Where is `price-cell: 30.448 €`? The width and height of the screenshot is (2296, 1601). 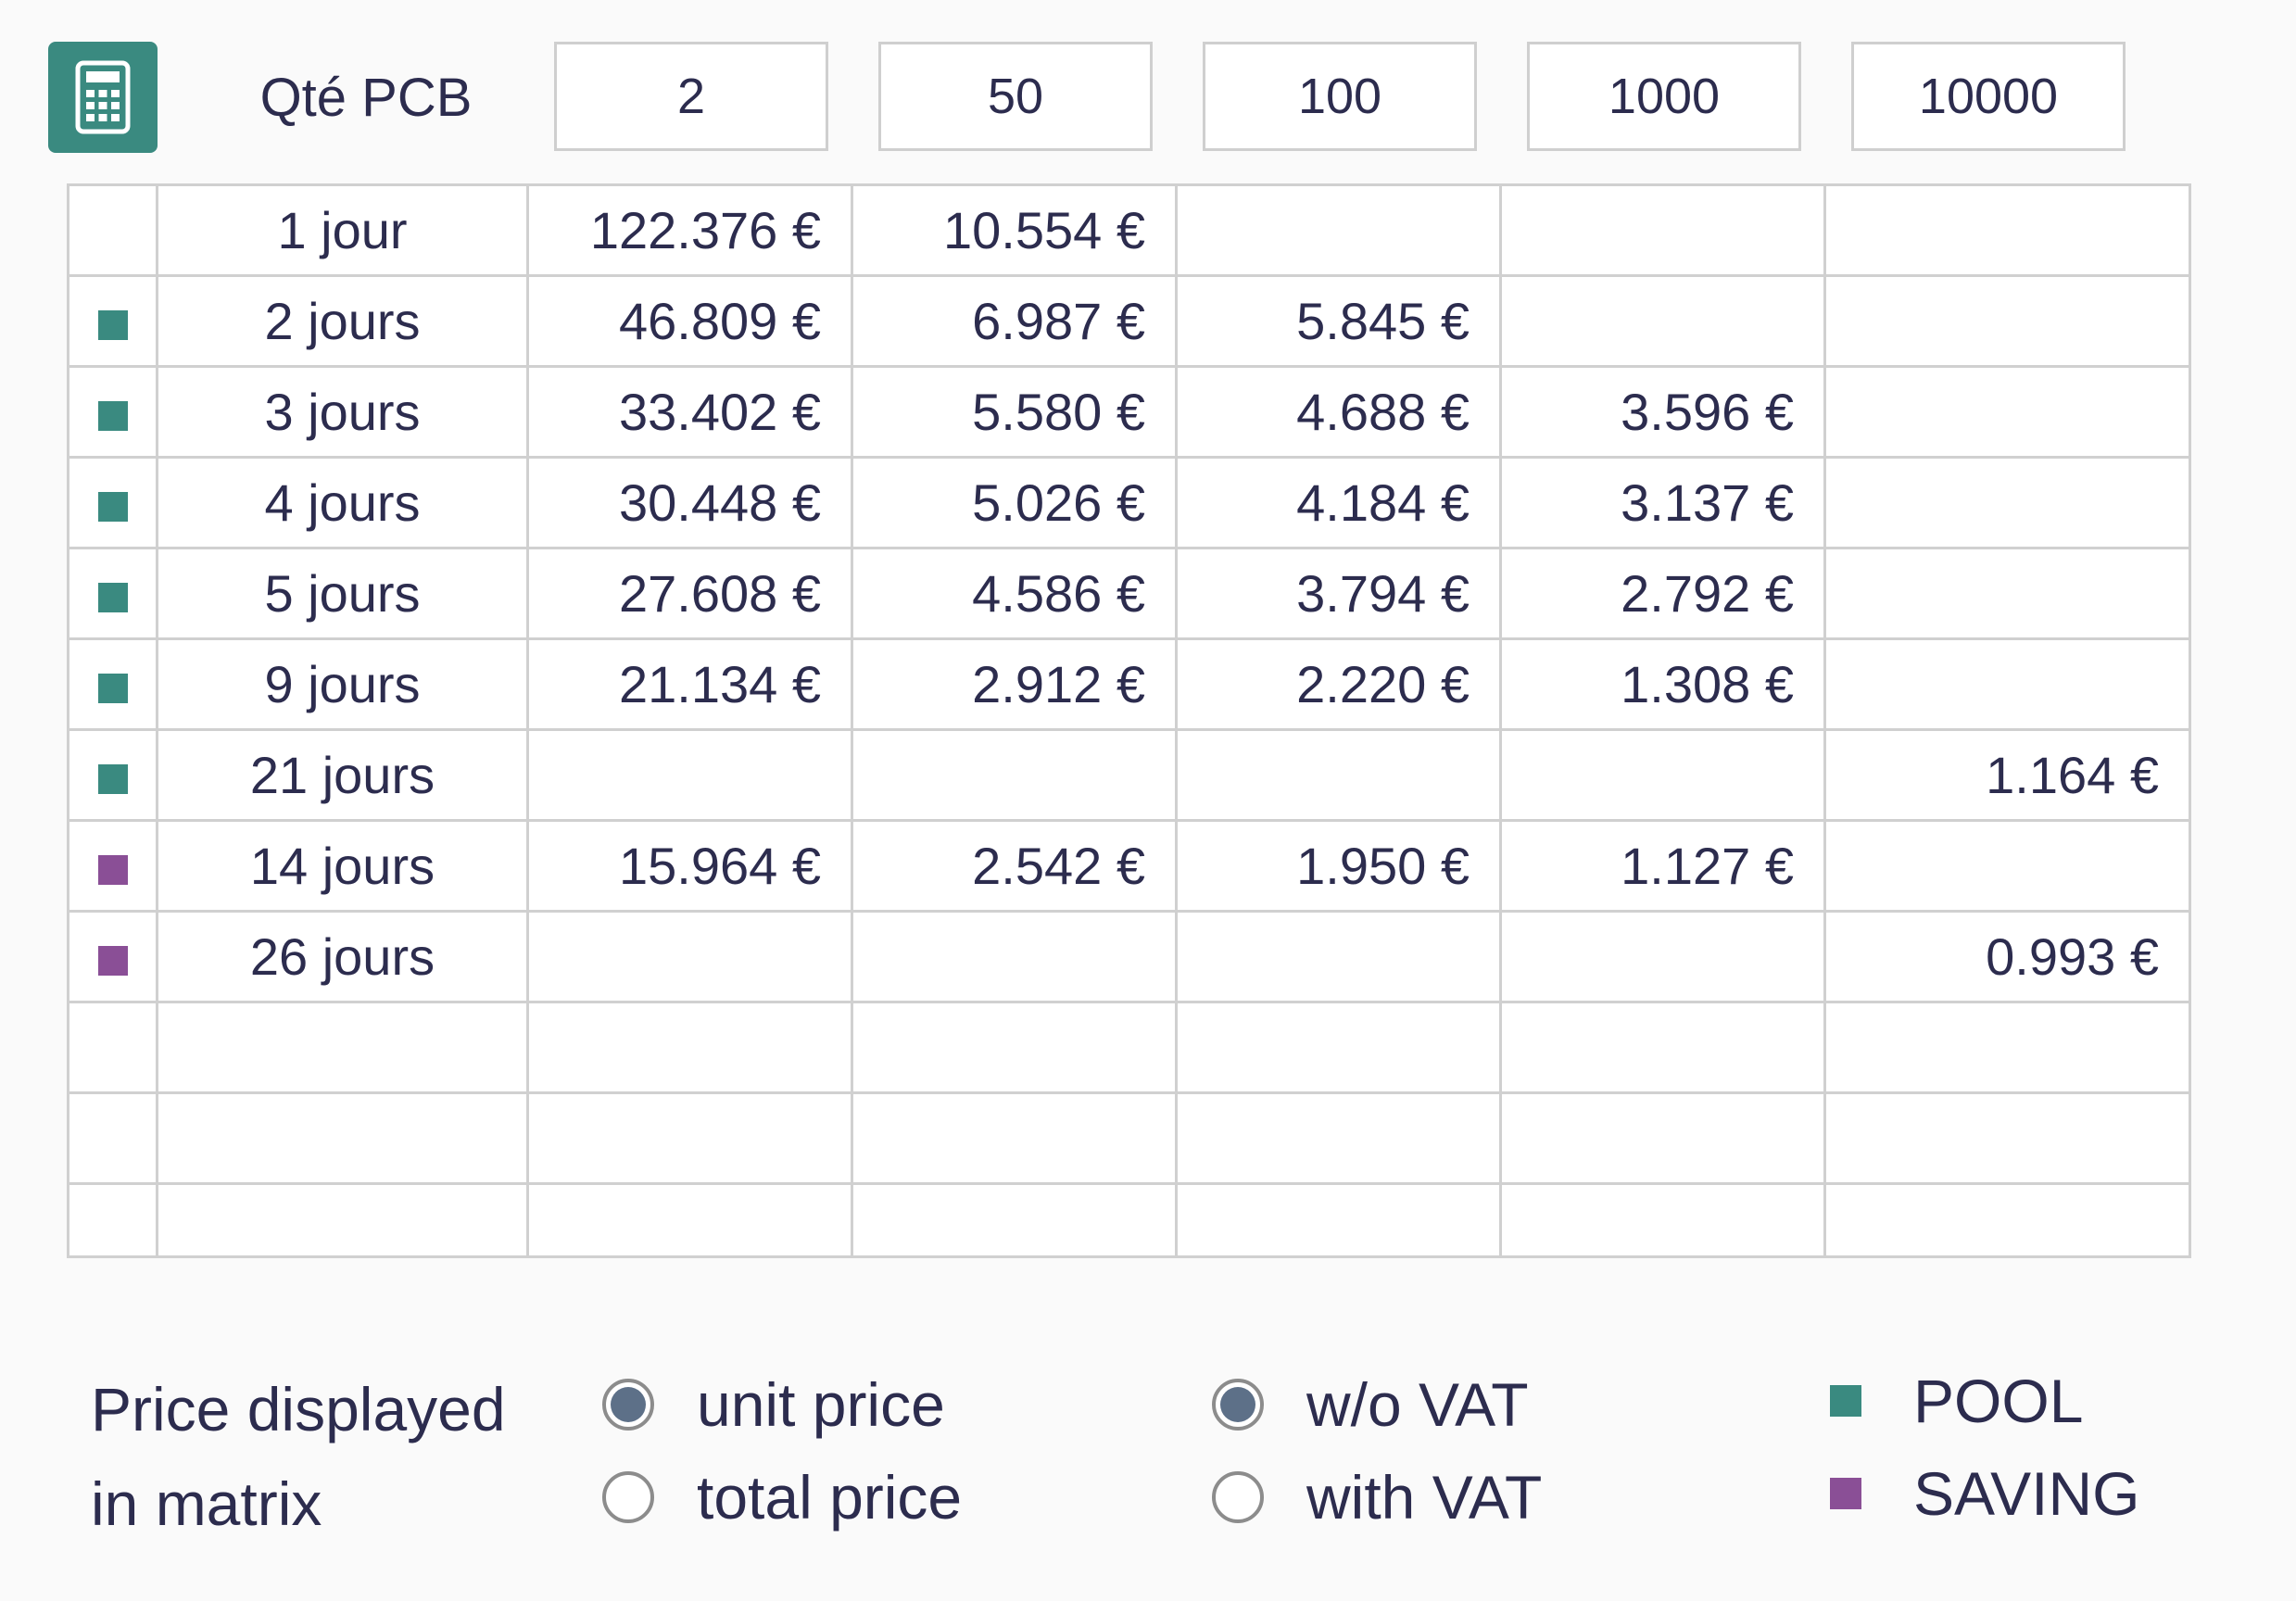
price-cell: 30.448 € is located at coordinates (690, 503).